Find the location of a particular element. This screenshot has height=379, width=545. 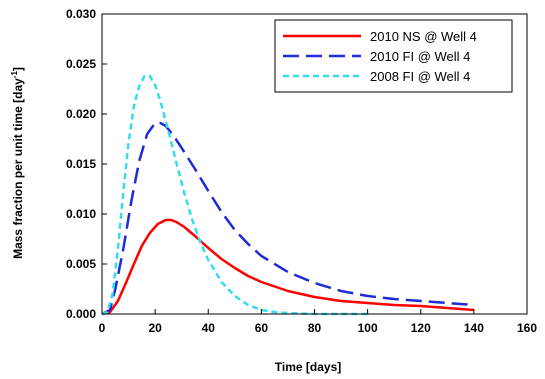

x-tick-labels: 0 20 40 60 80 100 120 140 160 is located at coordinates (318, 328).